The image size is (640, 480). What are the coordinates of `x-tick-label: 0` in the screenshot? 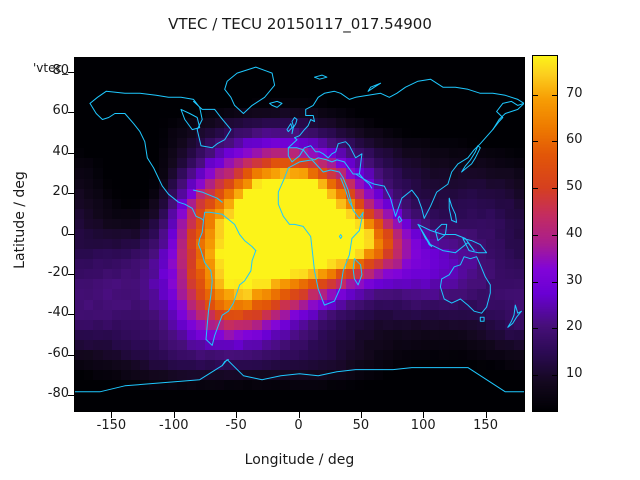 It's located at (298, 425).